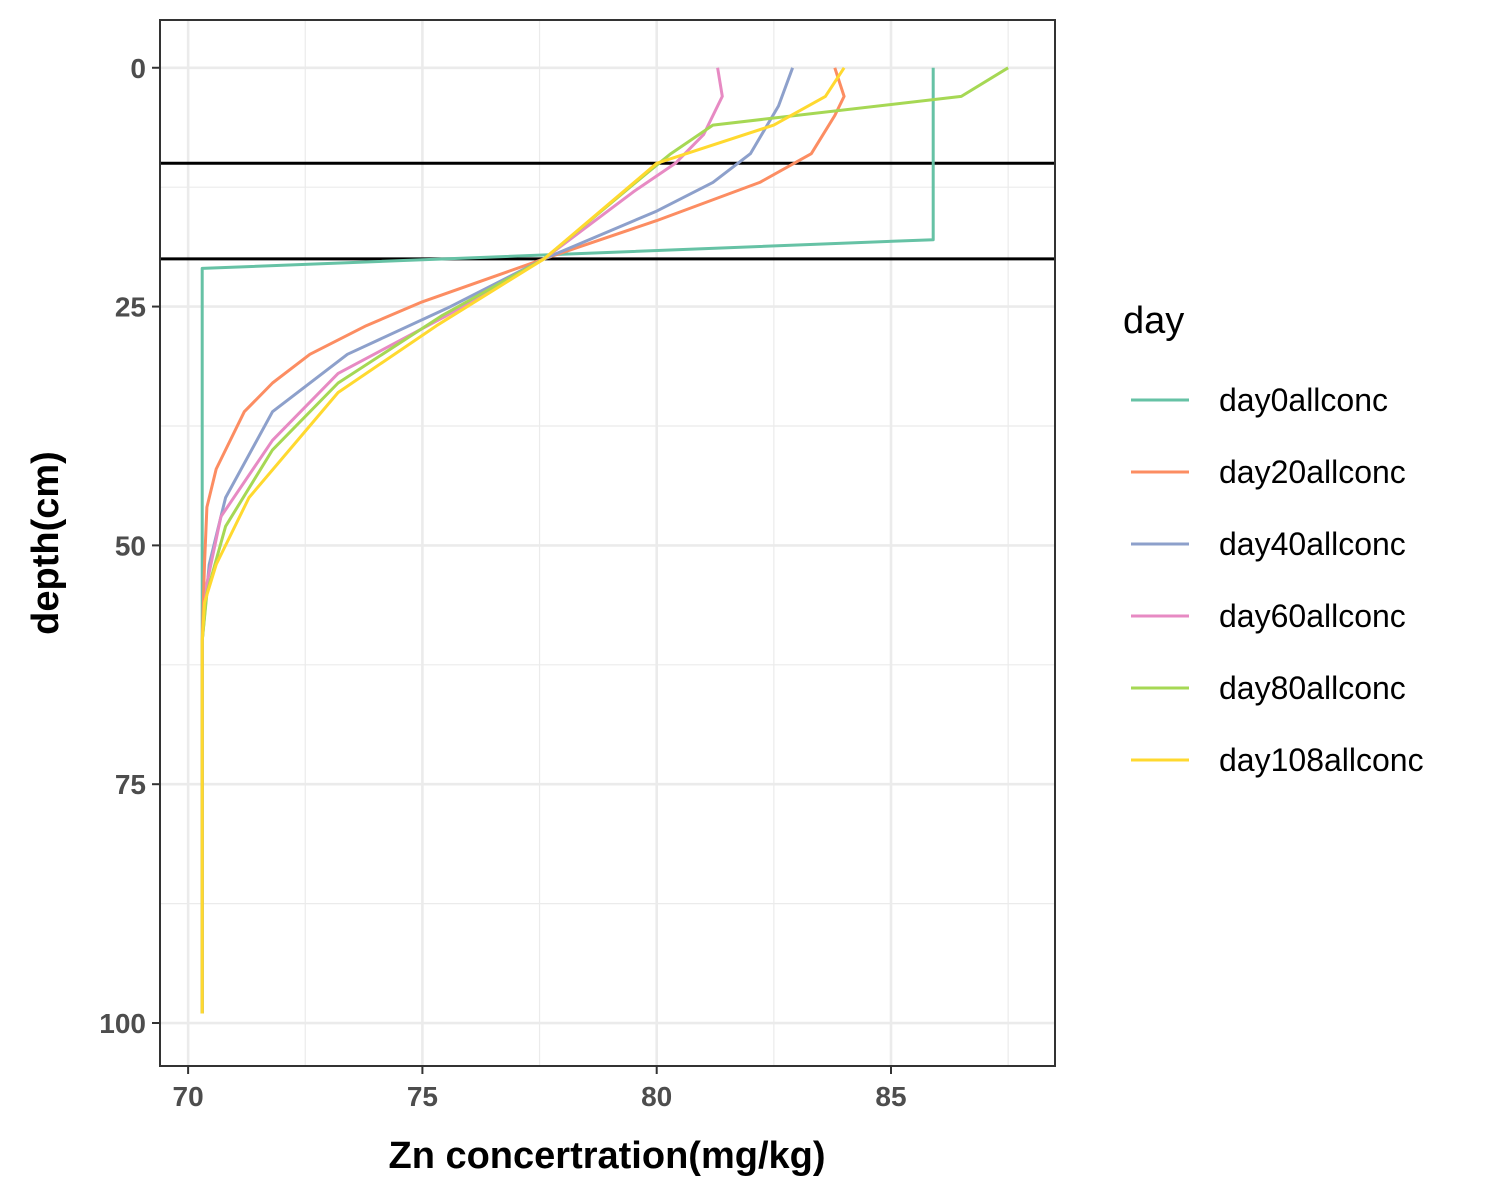 This screenshot has height=1200, width=1500. What do you see at coordinates (890, 1096) in the screenshot?
I see `x-tick-label: 85` at bounding box center [890, 1096].